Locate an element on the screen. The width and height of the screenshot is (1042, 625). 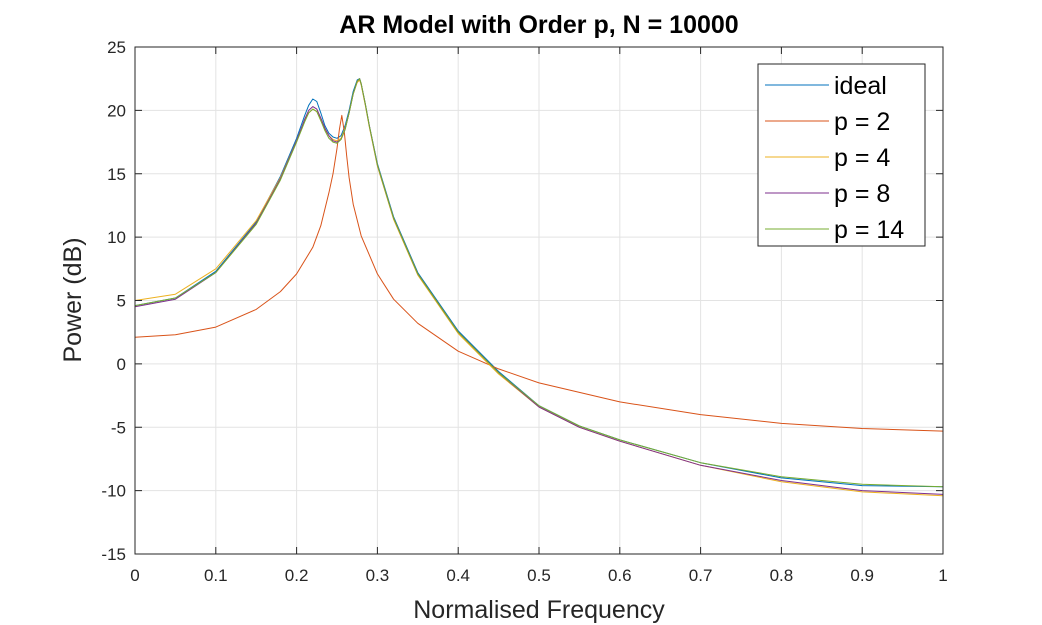
x-tick-label: 1 is located at coordinates (942, 575).